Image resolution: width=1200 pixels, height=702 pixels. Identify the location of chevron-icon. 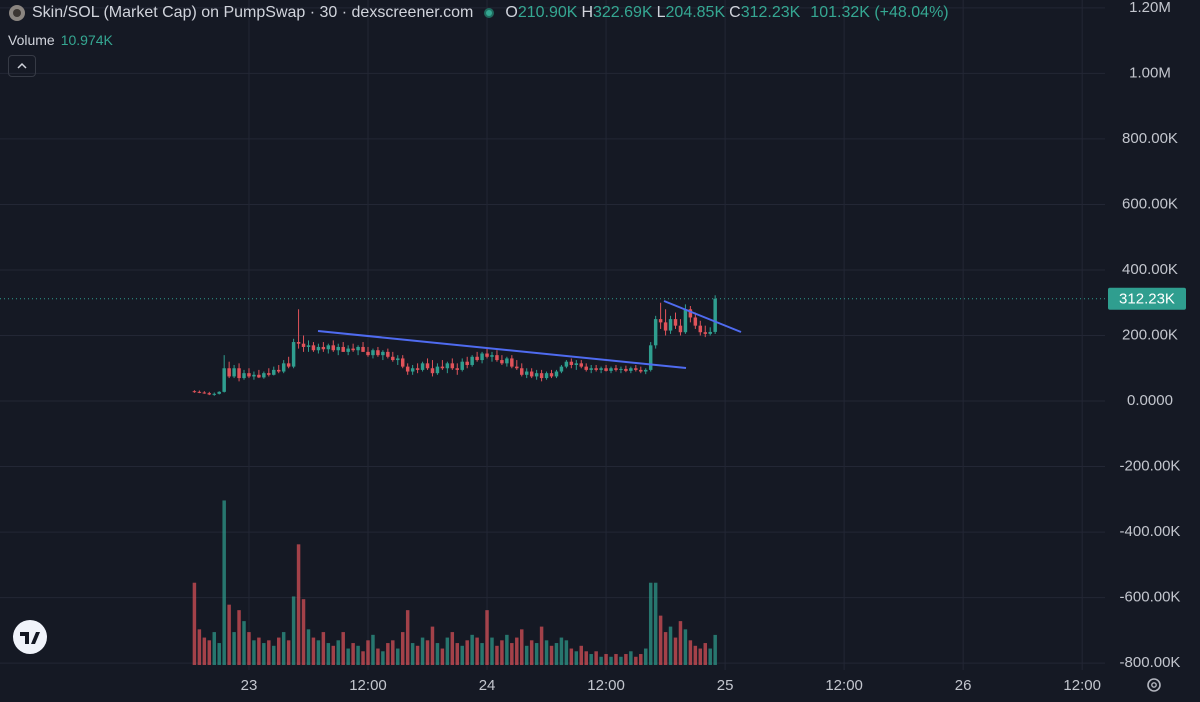
(22, 65).